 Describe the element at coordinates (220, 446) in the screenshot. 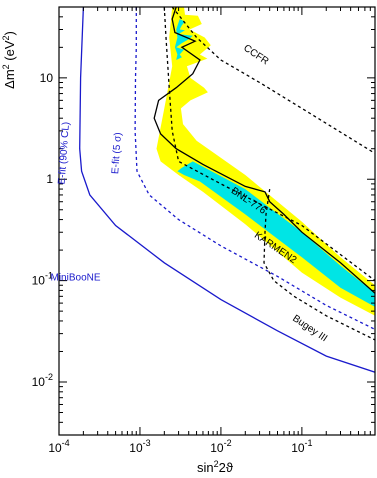

I see `x-tick-label: 10⁻²` at that location.